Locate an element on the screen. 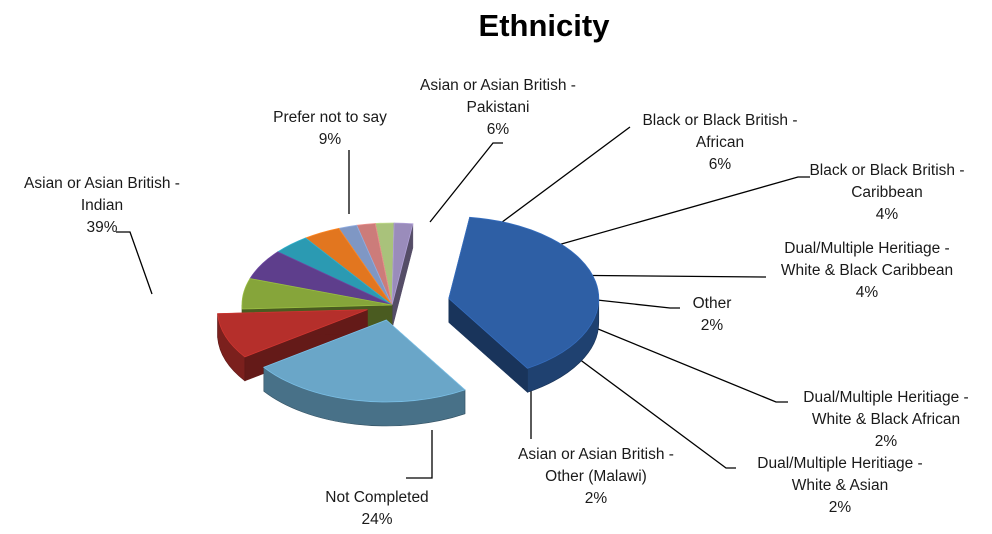 The image size is (992, 534). slice-name-line: Not Completed is located at coordinates (376, 497).